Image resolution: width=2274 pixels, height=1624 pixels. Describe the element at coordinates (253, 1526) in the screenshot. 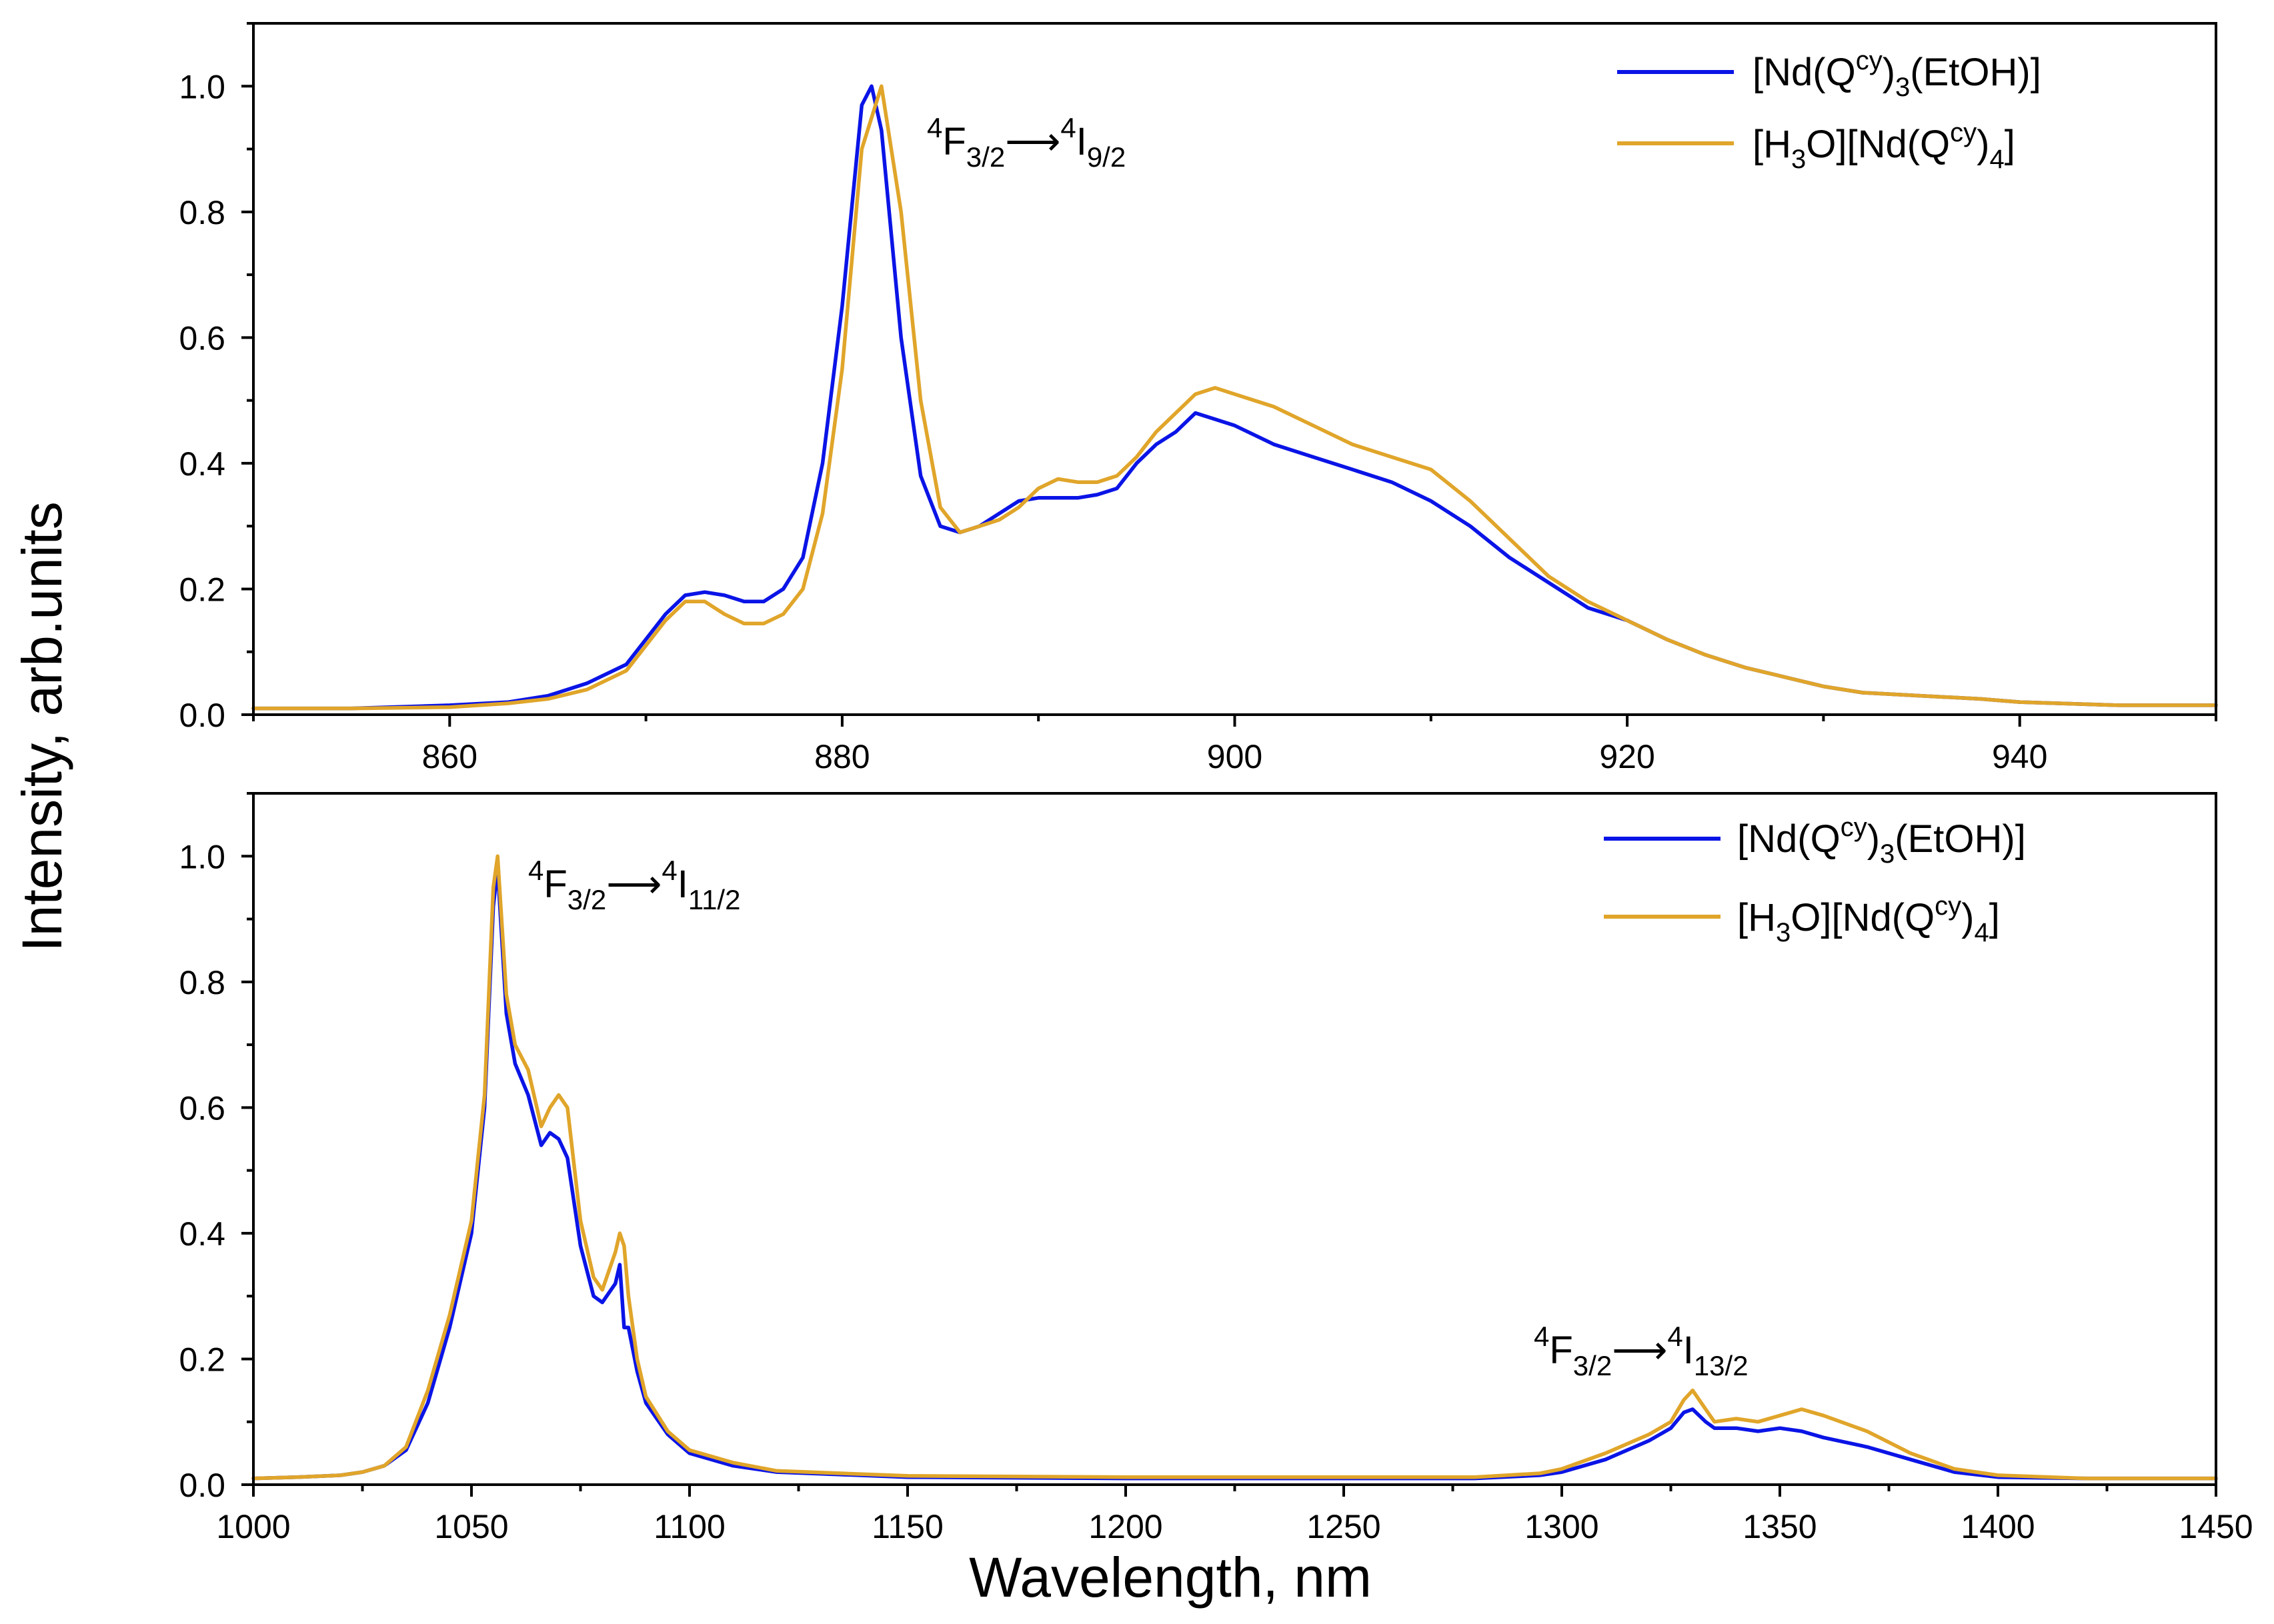

I see `bottom-x-tick-label: 1000` at that location.